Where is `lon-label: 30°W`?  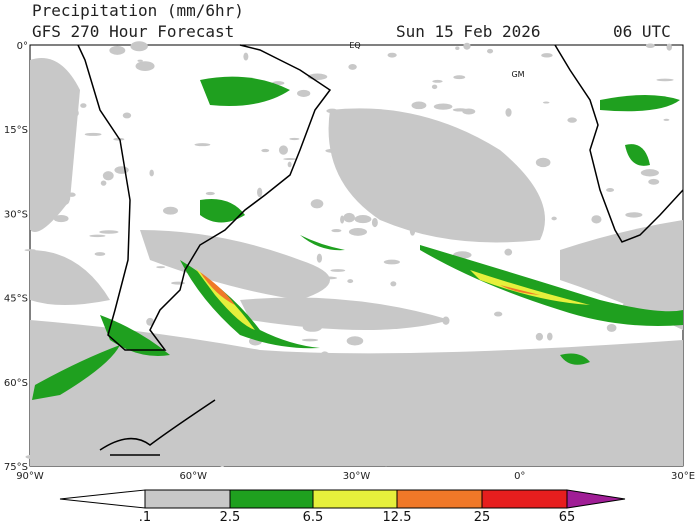
lon-label: 30°W is located at coordinates (357, 476).